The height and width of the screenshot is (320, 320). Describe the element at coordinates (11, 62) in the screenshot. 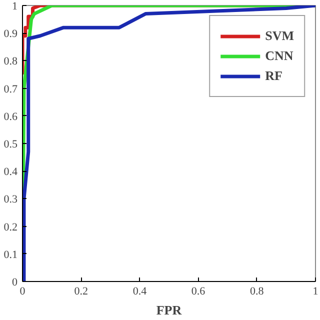

I see `y-tick-label: 0.8` at that location.